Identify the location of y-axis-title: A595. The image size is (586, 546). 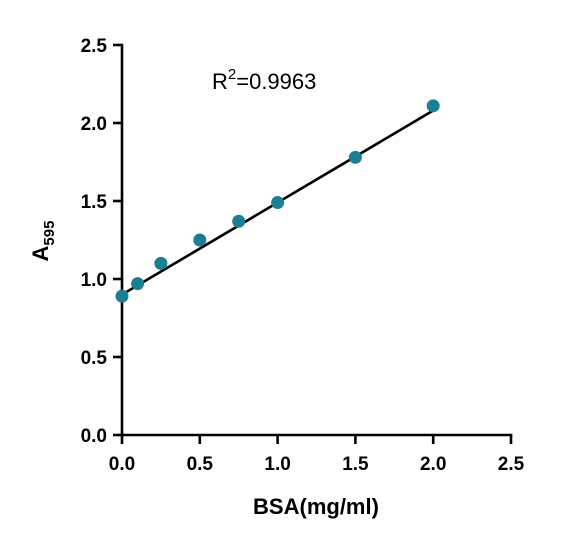
(43, 241).